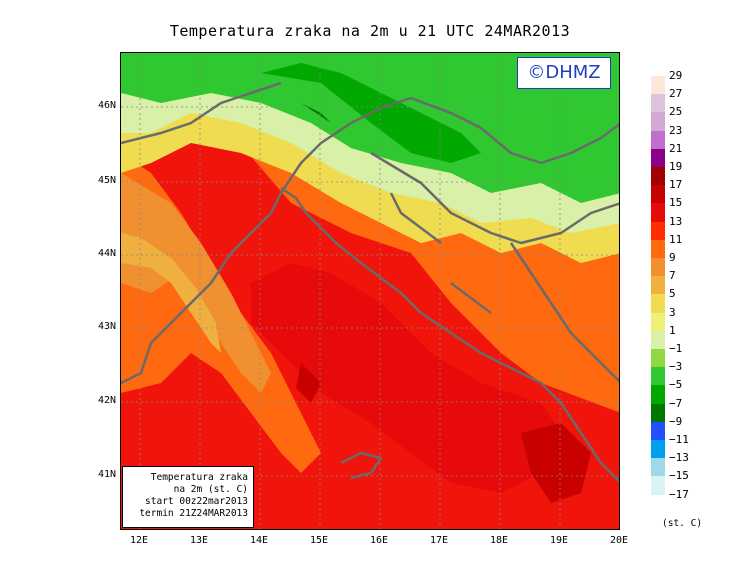 This screenshot has height=582, width=740. What do you see at coordinates (679, 439) in the screenshot?
I see `legend-label: −11` at bounding box center [679, 439].